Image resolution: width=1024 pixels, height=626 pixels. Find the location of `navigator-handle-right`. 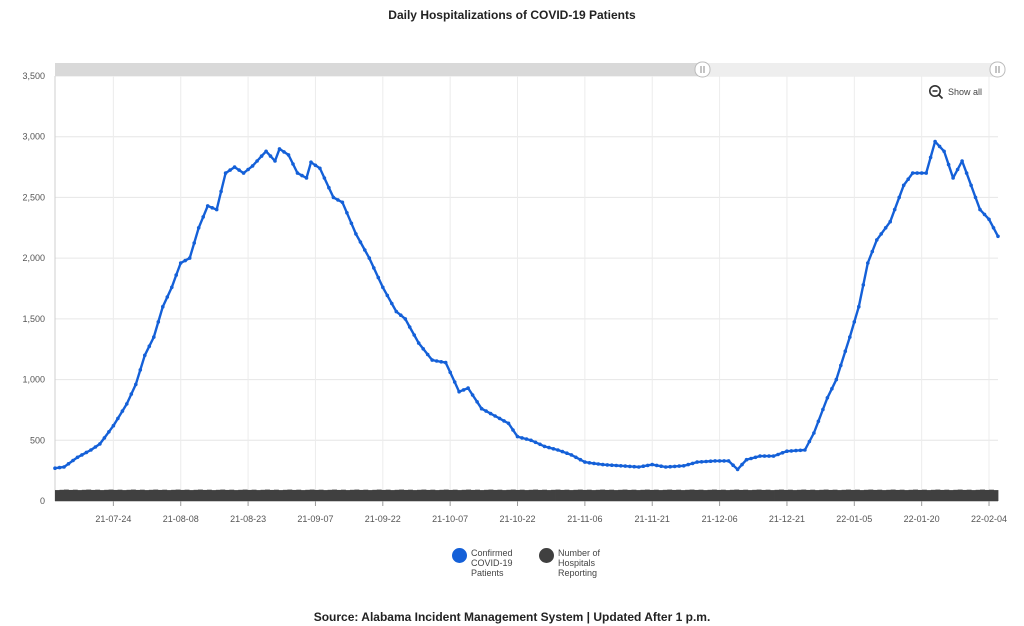

navigator-handle-right is located at coordinates (997, 69).